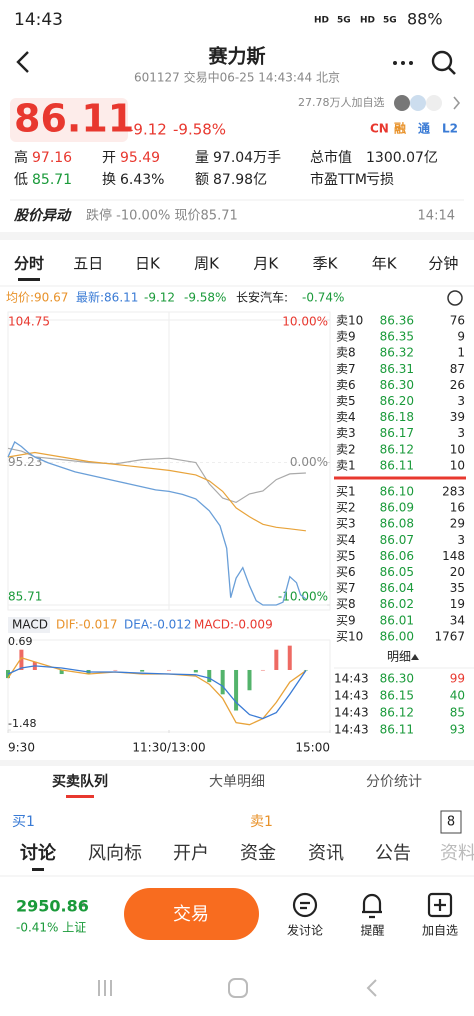  What do you see at coordinates (80, 796) in the screenshot?
I see `subtab-indicator` at bounding box center [80, 796].